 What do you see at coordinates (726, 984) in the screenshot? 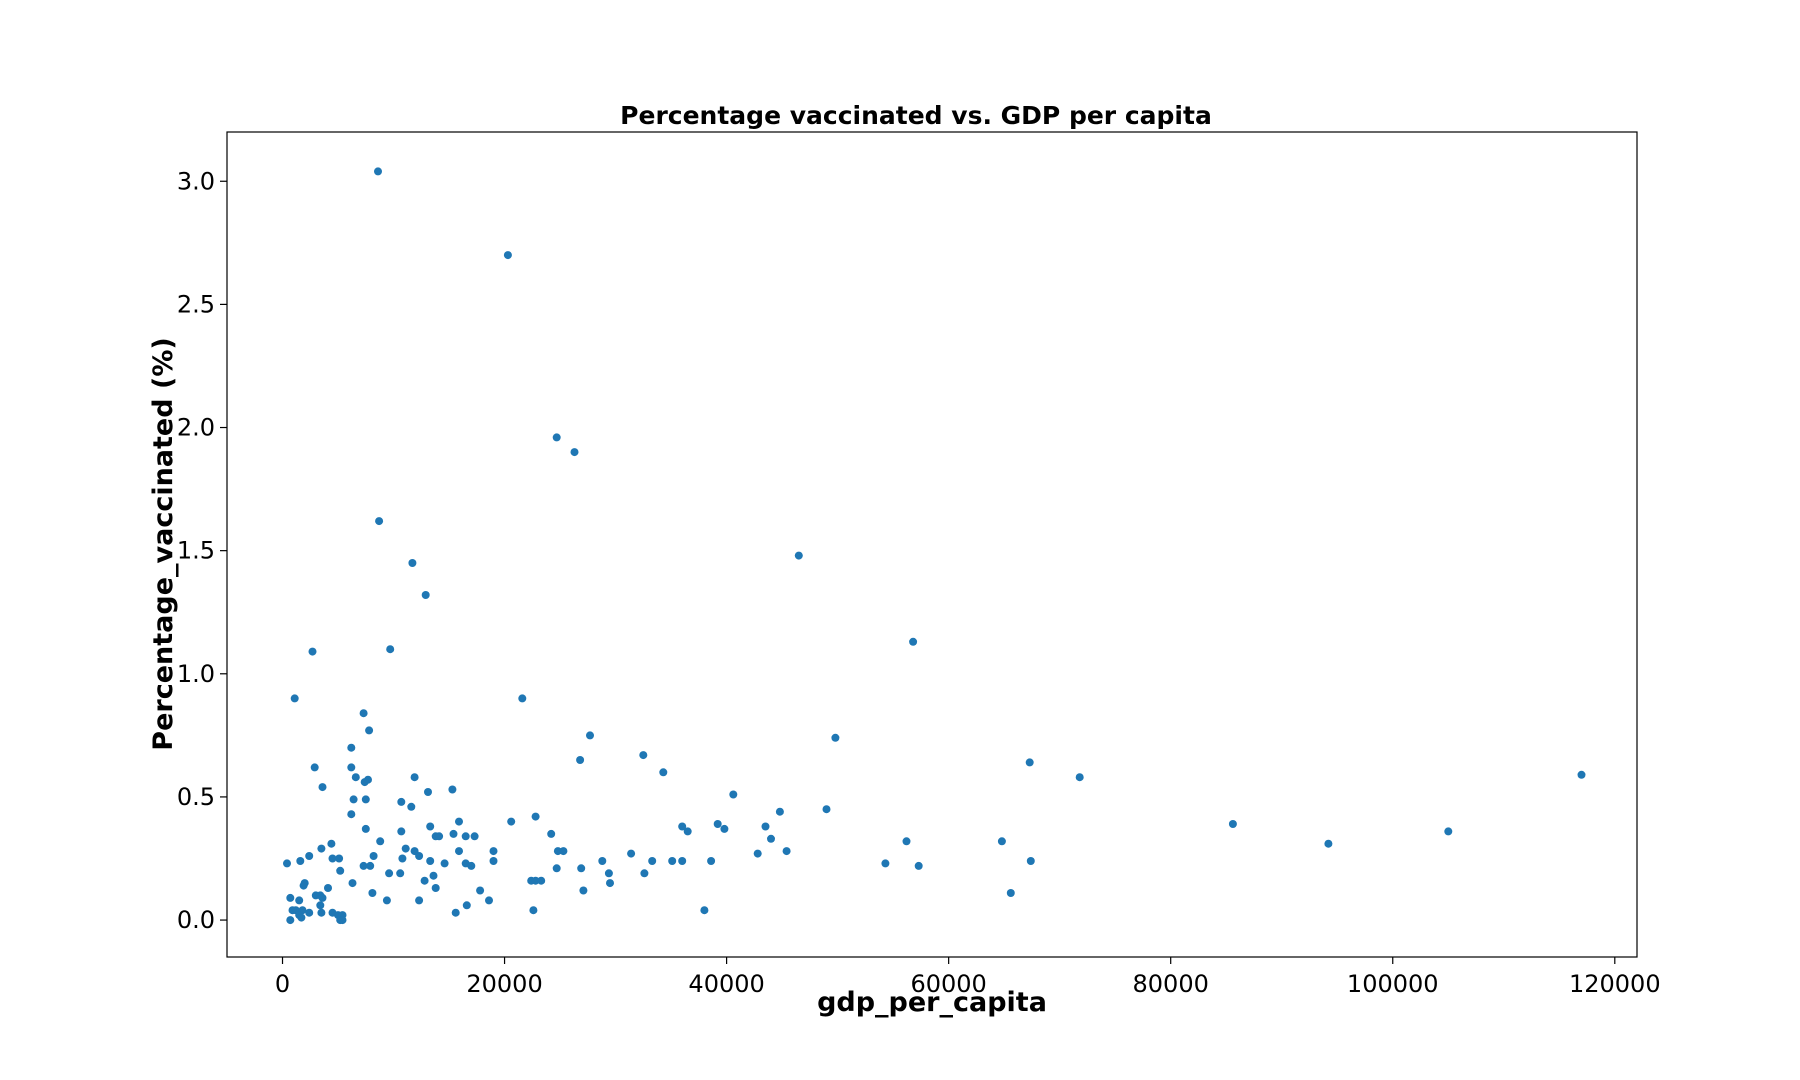
I see `x-tick-label: 40000` at bounding box center [726, 984].